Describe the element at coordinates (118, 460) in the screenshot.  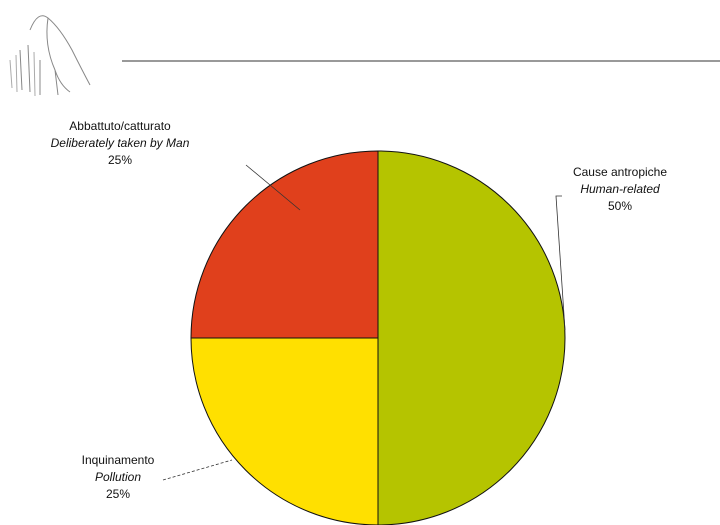
I see `label-it: Inquinamento` at that location.